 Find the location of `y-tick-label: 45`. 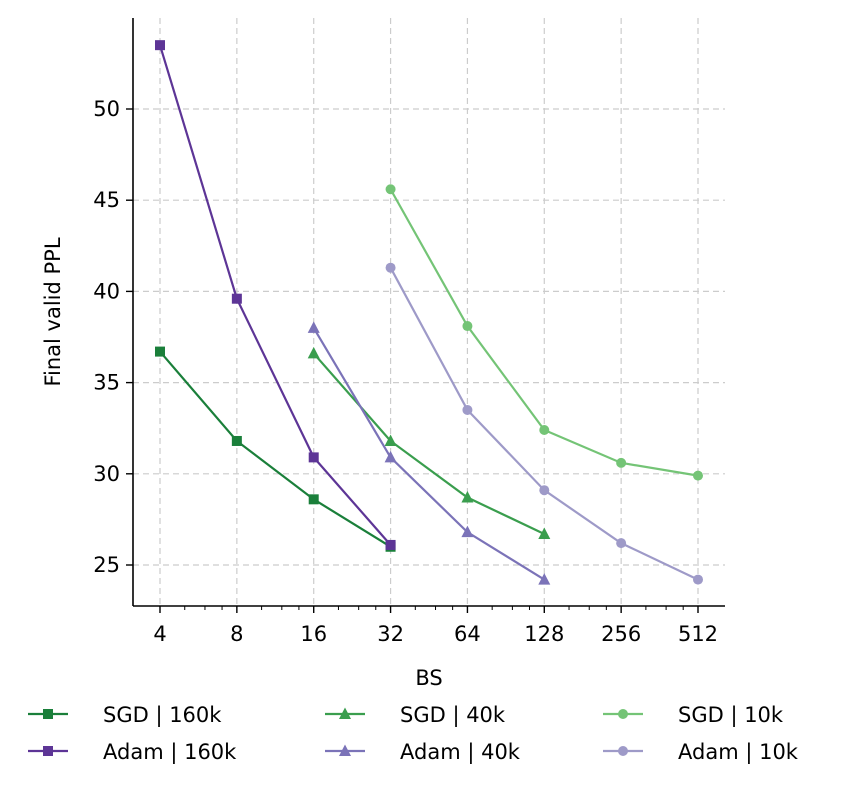

y-tick-label: 45 is located at coordinates (106, 200).